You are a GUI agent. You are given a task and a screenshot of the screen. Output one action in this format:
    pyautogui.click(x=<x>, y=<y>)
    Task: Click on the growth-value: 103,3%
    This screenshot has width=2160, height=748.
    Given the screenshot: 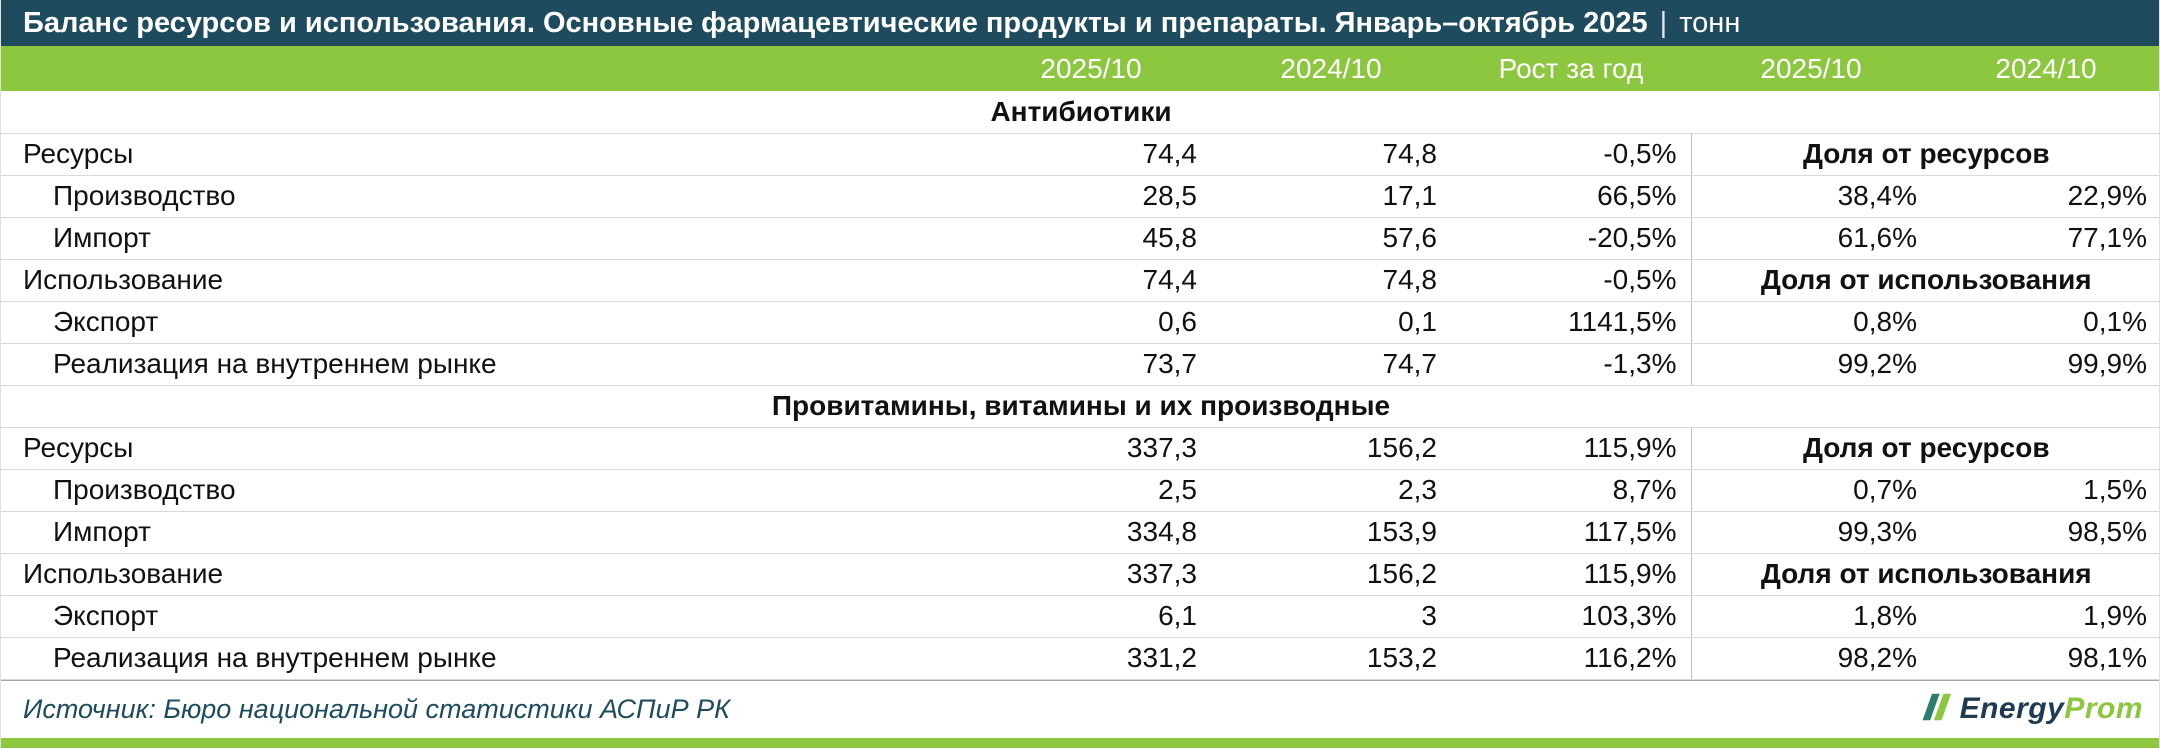 What is the action you would take?
    pyautogui.click(x=1571, y=616)
    